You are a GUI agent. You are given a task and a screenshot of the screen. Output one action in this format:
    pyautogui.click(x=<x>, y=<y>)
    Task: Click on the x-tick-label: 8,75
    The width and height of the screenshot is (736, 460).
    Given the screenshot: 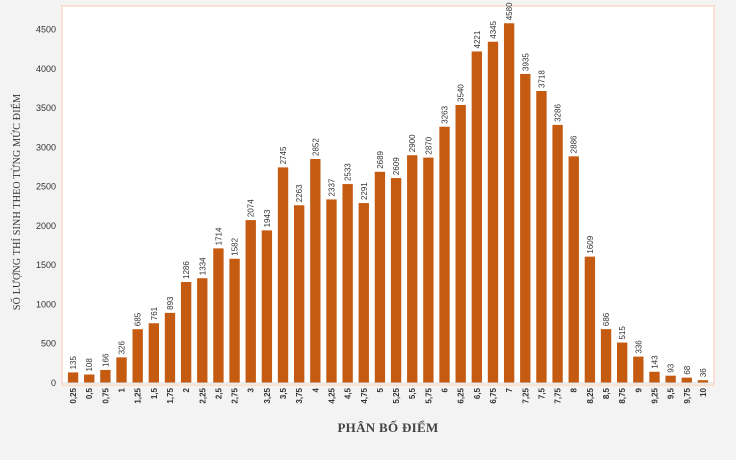 What is the action you would take?
    pyautogui.click(x=622, y=395)
    